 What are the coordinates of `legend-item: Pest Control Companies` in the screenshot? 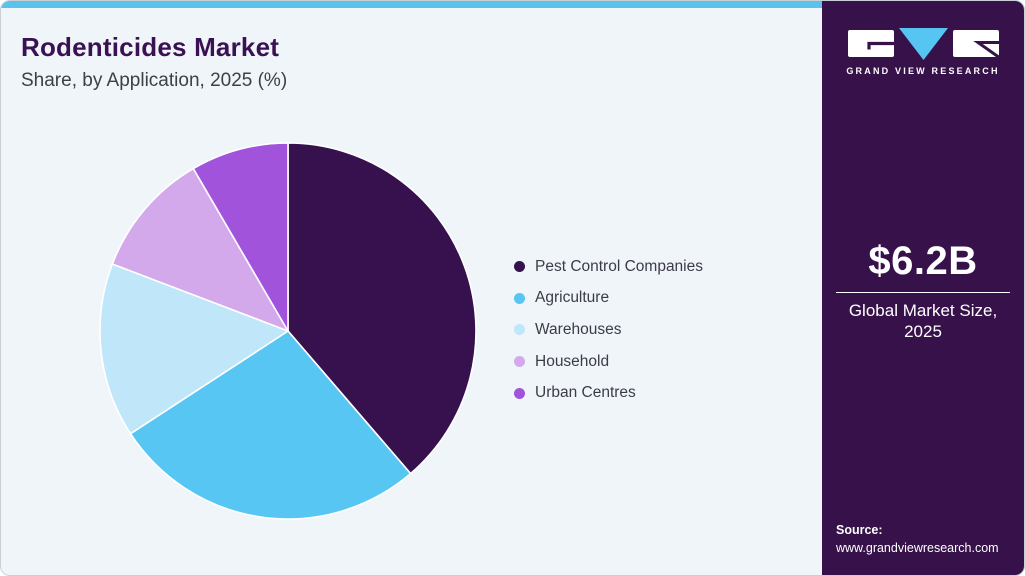 It's located at (608, 267).